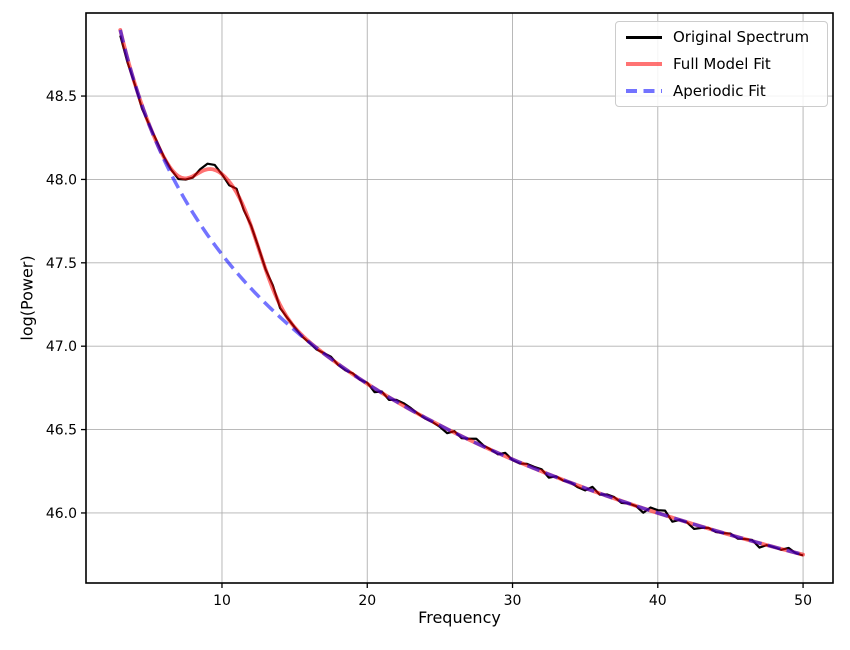 This screenshot has height=650, width=850. What do you see at coordinates (61, 347) in the screenshot?
I see `y-tick-label: 47.0` at bounding box center [61, 347].